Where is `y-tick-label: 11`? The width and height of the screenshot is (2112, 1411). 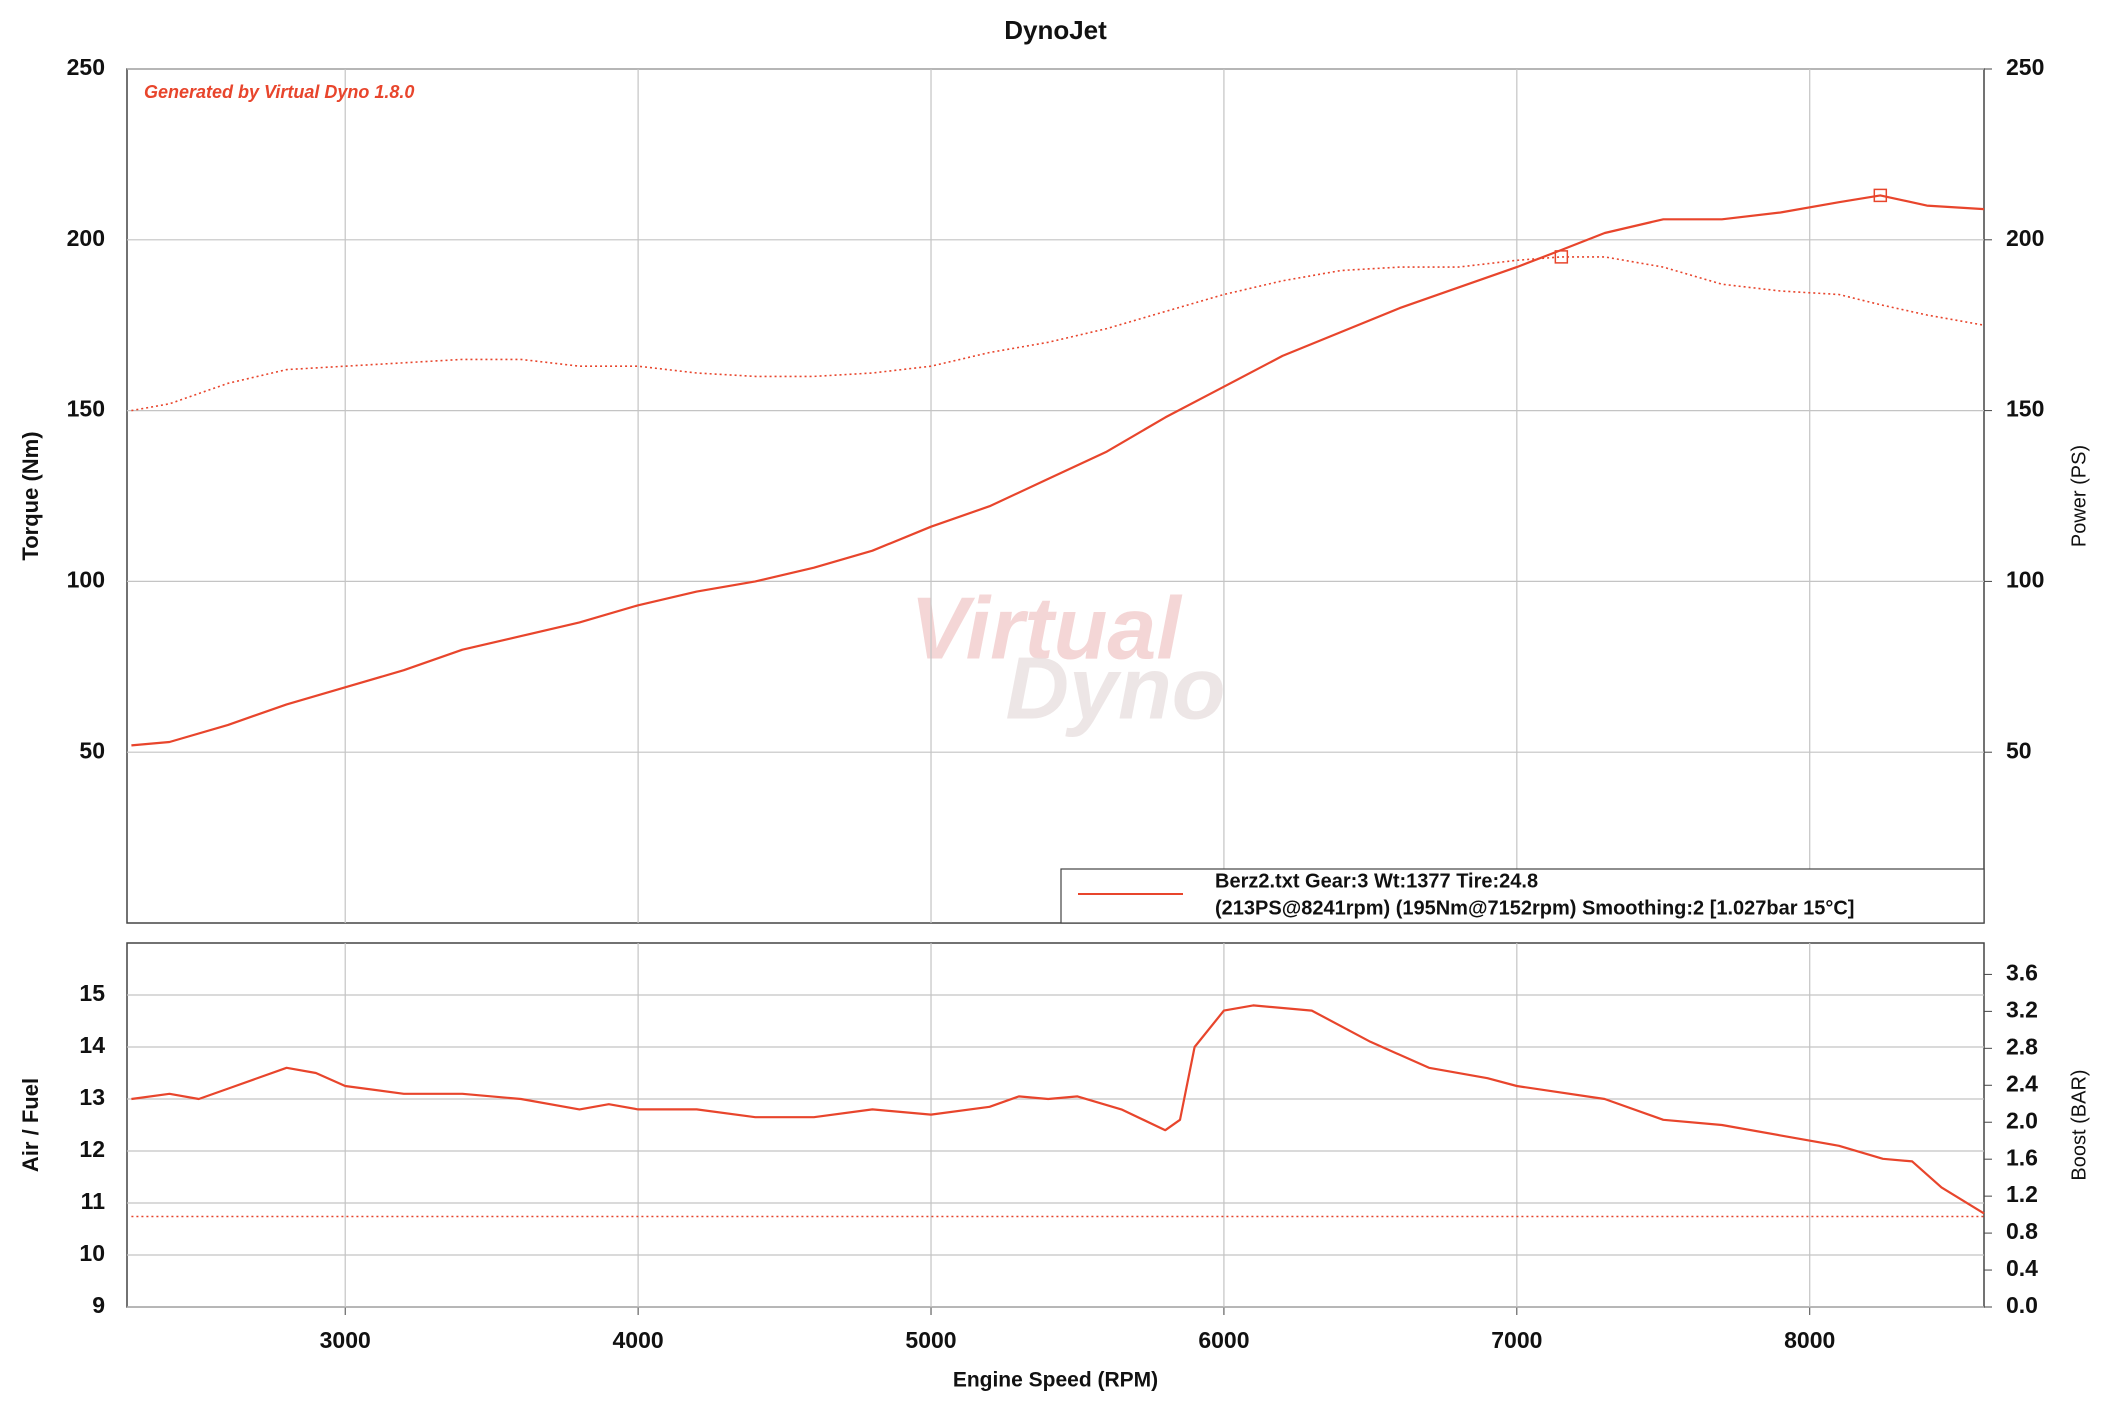 y-tick-label: 11 is located at coordinates (93, 1201).